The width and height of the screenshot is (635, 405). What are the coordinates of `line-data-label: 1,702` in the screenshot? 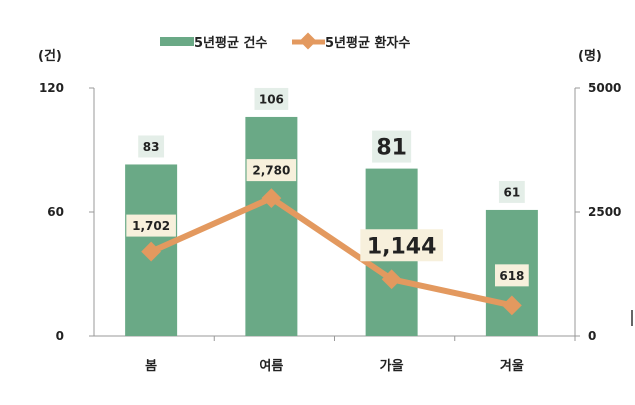 It's located at (151, 226).